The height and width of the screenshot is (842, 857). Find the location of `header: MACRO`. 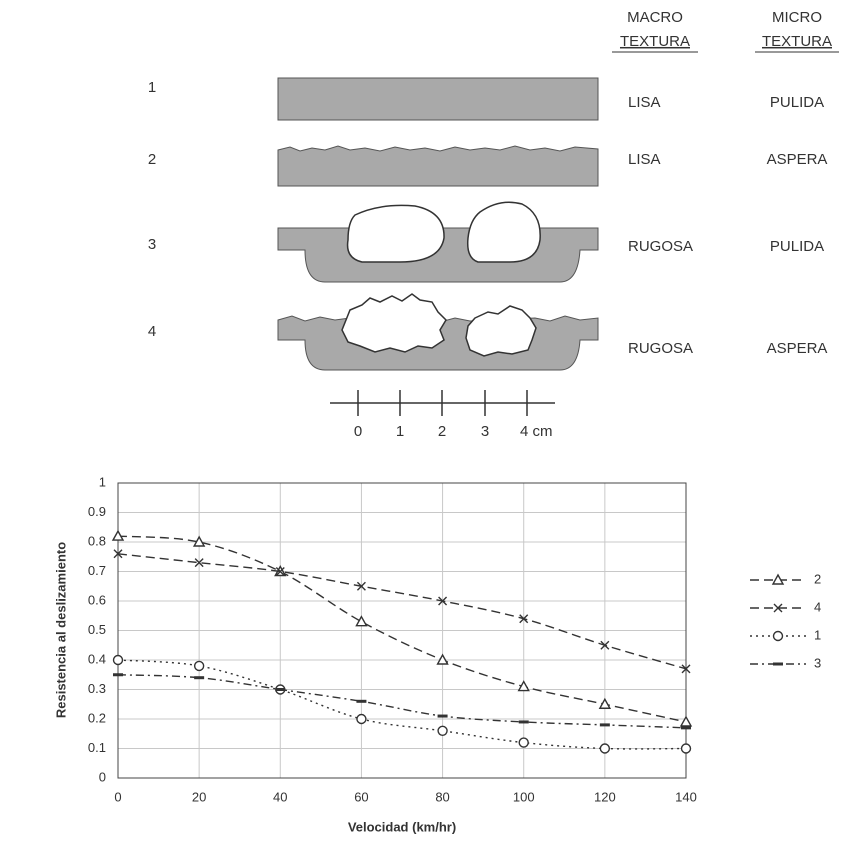

header: MACRO is located at coordinates (655, 17).